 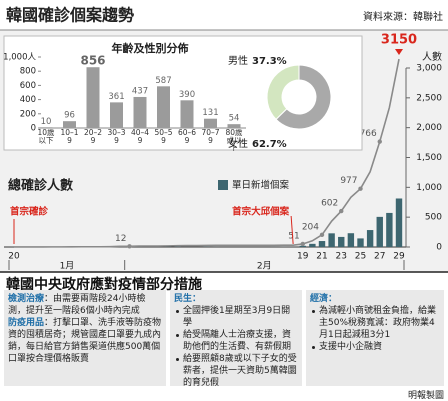 I want to click on x-tick-label-text: 50–59, so click(x=163, y=137).